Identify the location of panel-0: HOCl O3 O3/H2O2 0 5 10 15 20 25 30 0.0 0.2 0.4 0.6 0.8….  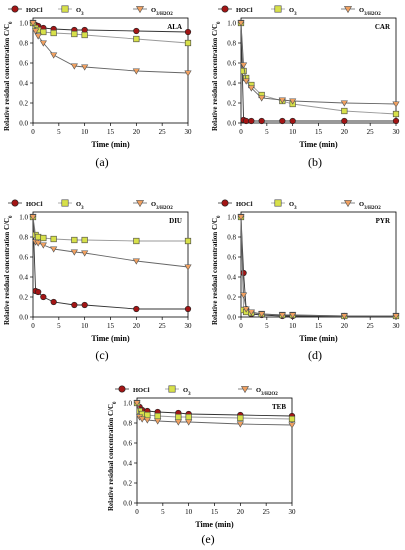
(98, 77).